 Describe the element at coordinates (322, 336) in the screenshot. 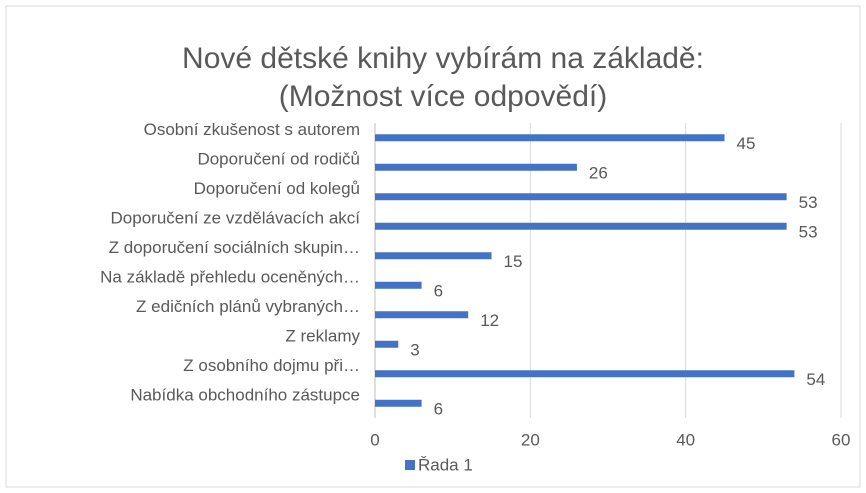

I see `y-tick-label: Z reklamy` at that location.